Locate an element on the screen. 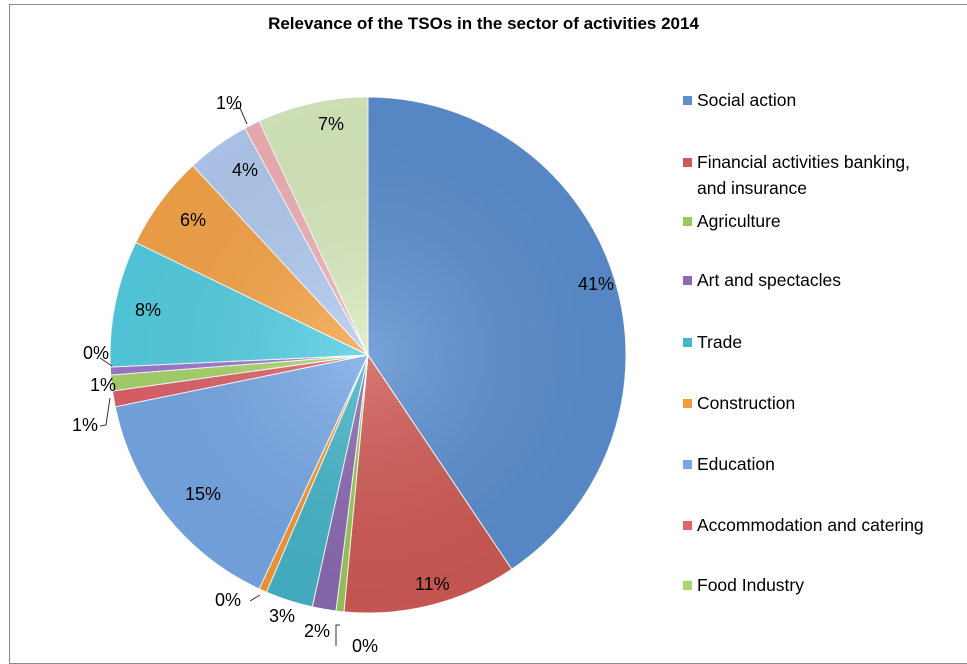  slice-percent-label: 4% is located at coordinates (245, 170).